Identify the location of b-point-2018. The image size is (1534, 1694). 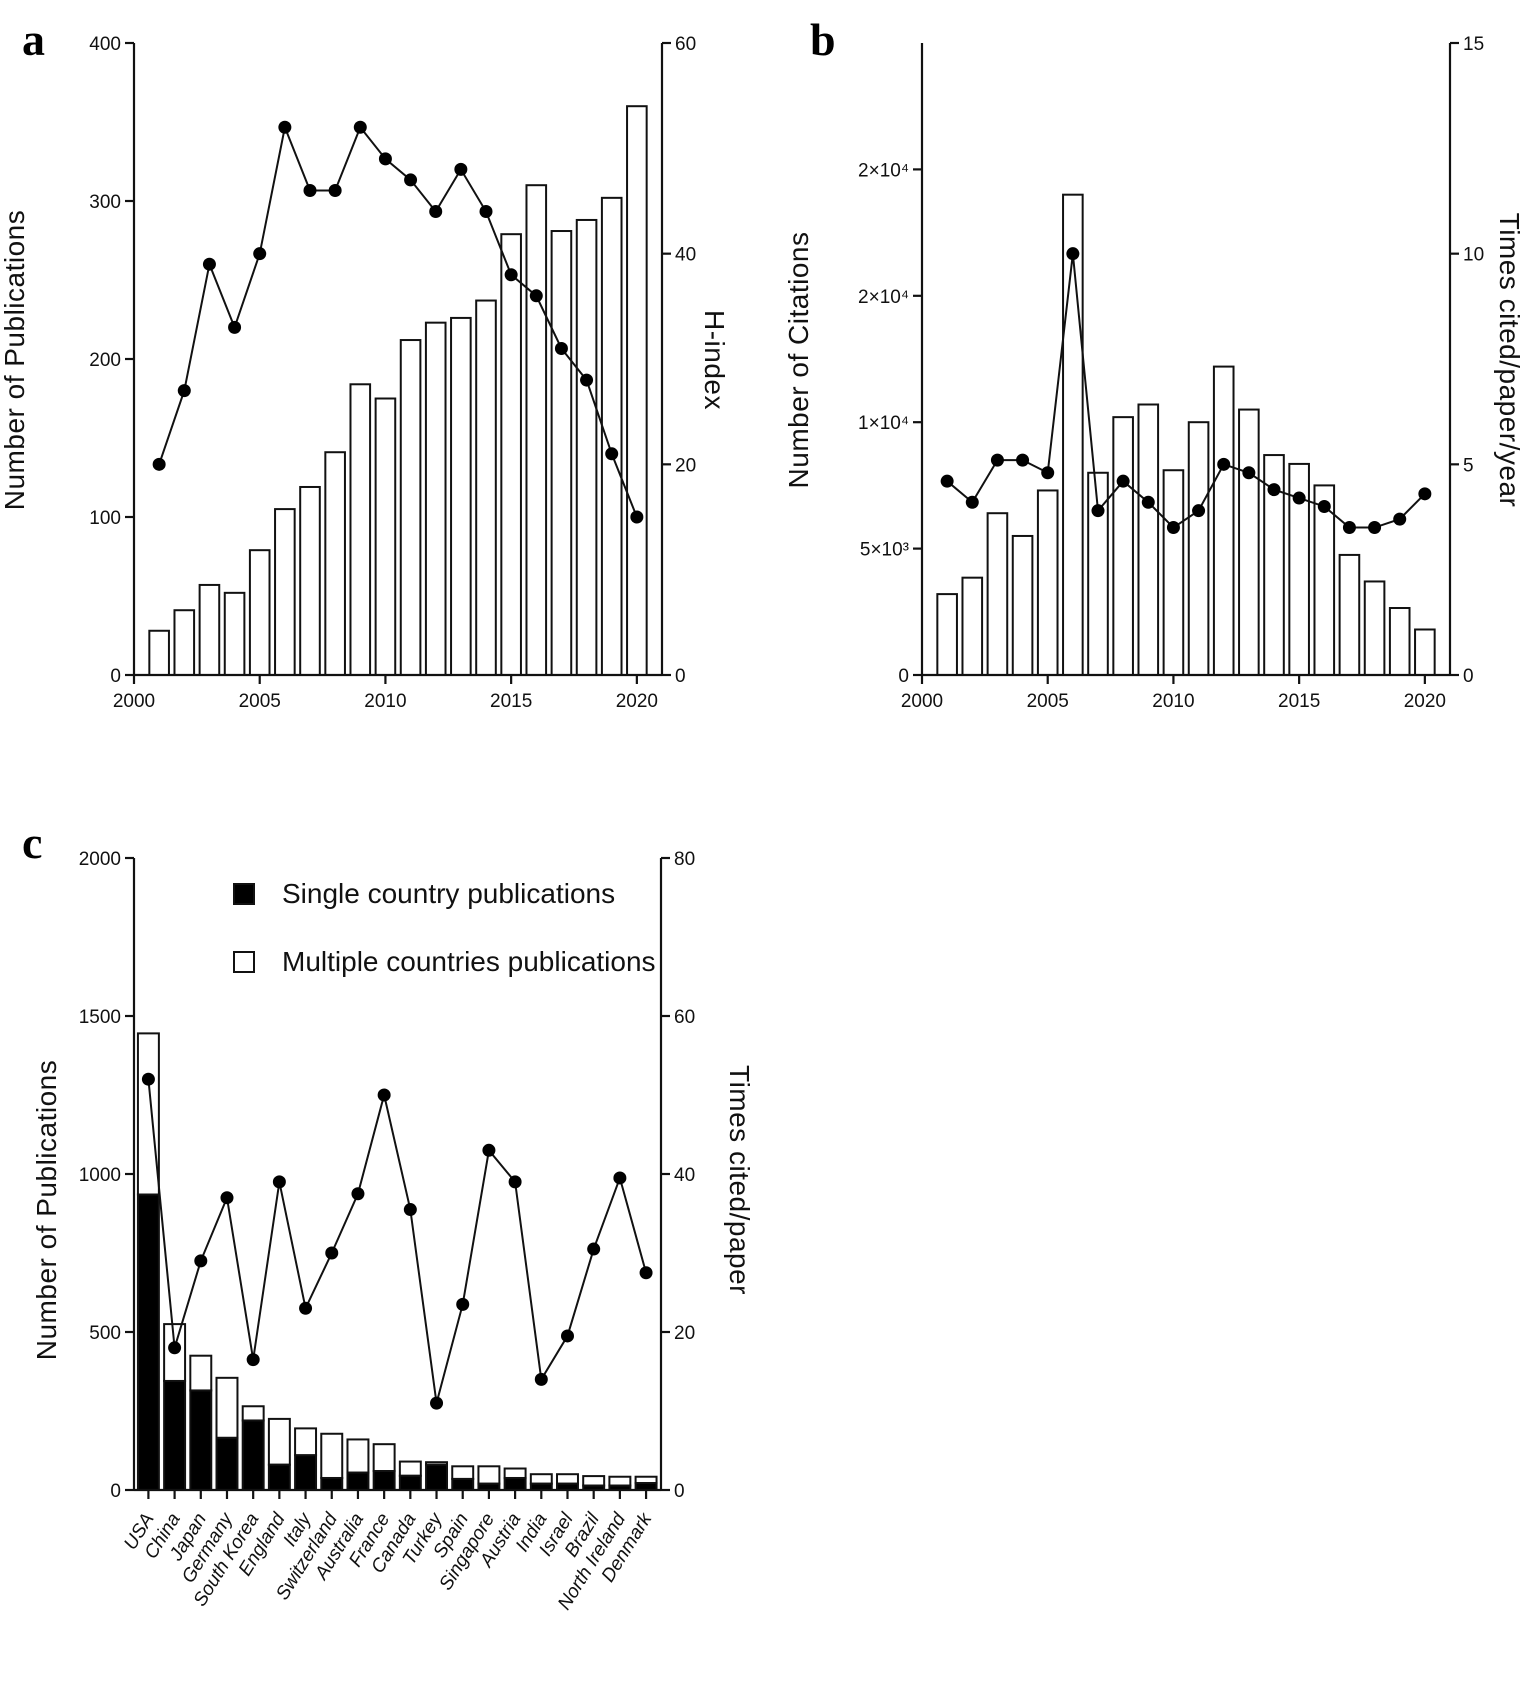
(1375, 528).